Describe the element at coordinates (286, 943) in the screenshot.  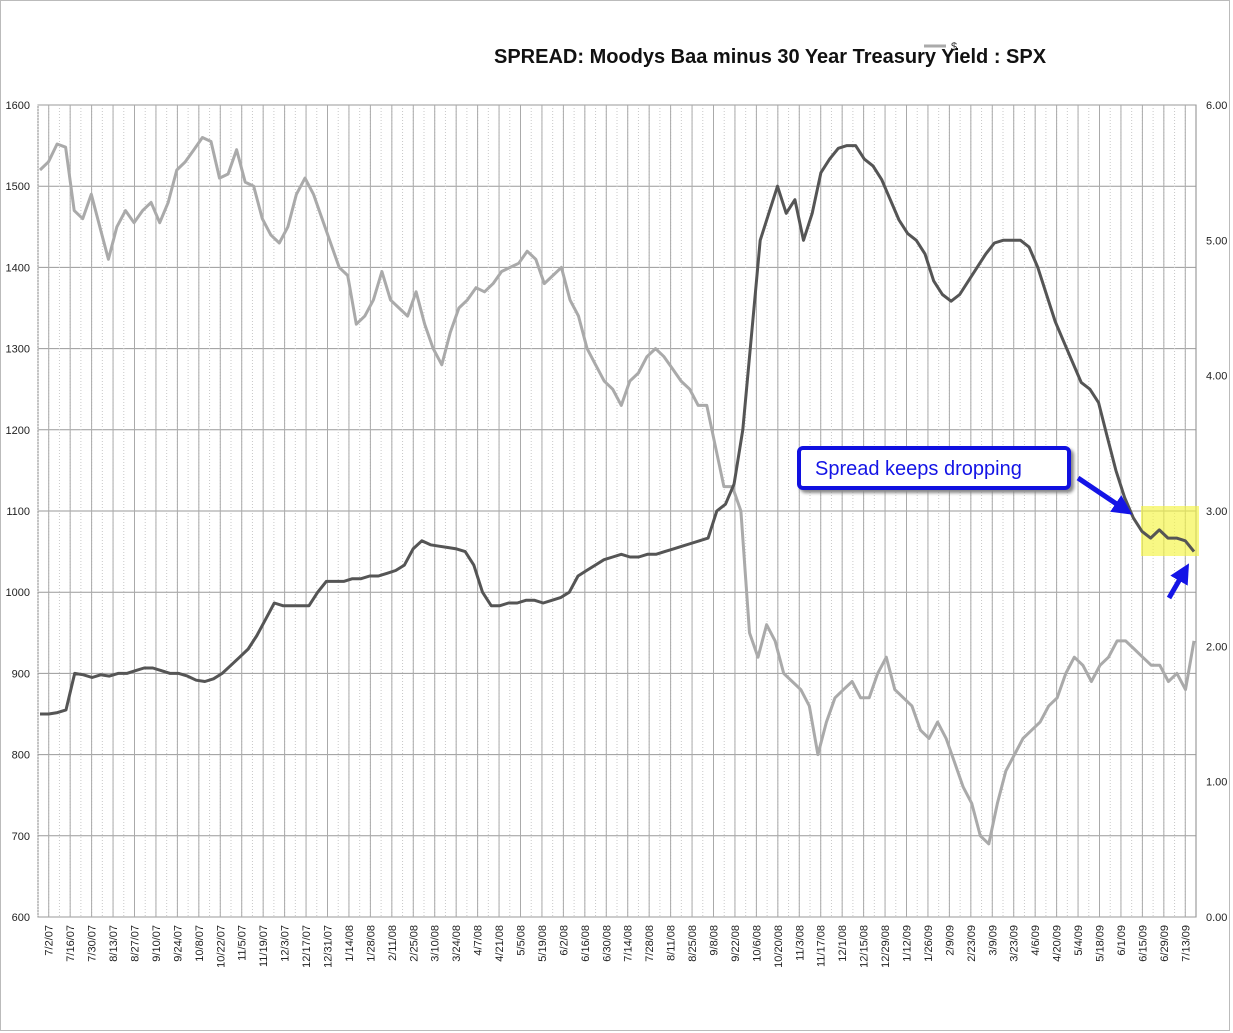
I see `x-tick-label: 12/3/07` at that location.